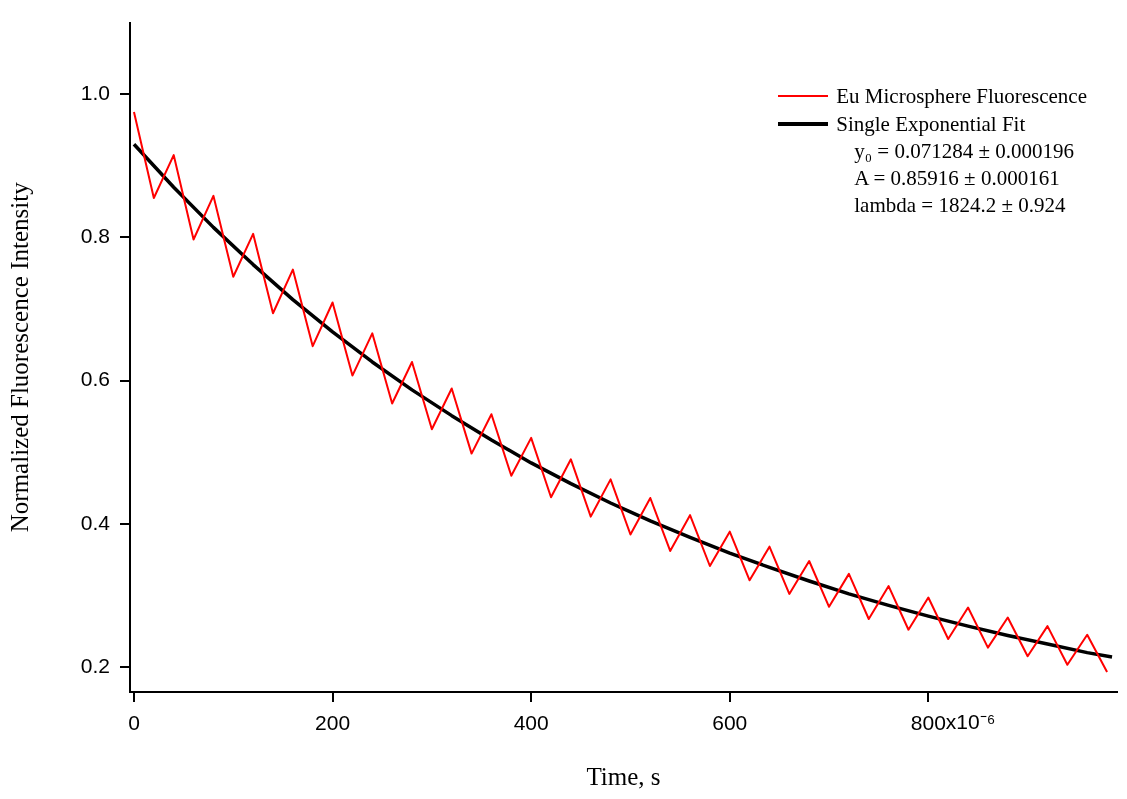 The height and width of the screenshot is (799, 1127). What do you see at coordinates (970, 721) in the screenshot?
I see `text: x10⁻⁶` at bounding box center [970, 721].